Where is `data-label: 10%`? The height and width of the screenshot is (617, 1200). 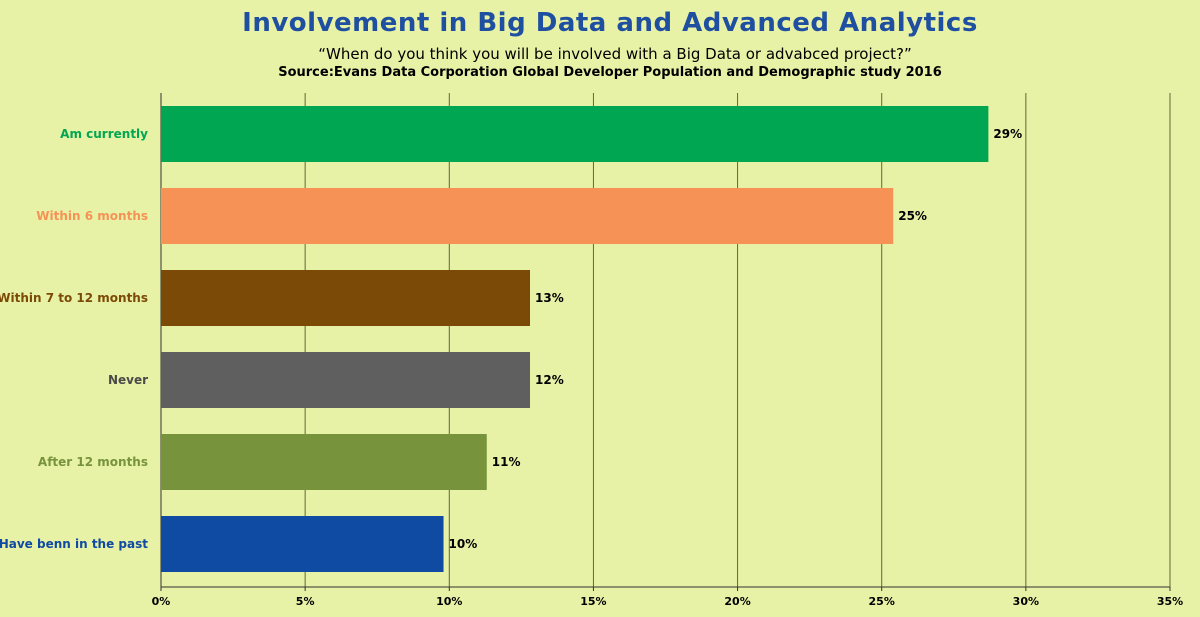
data-label: 10% is located at coordinates (463, 544).